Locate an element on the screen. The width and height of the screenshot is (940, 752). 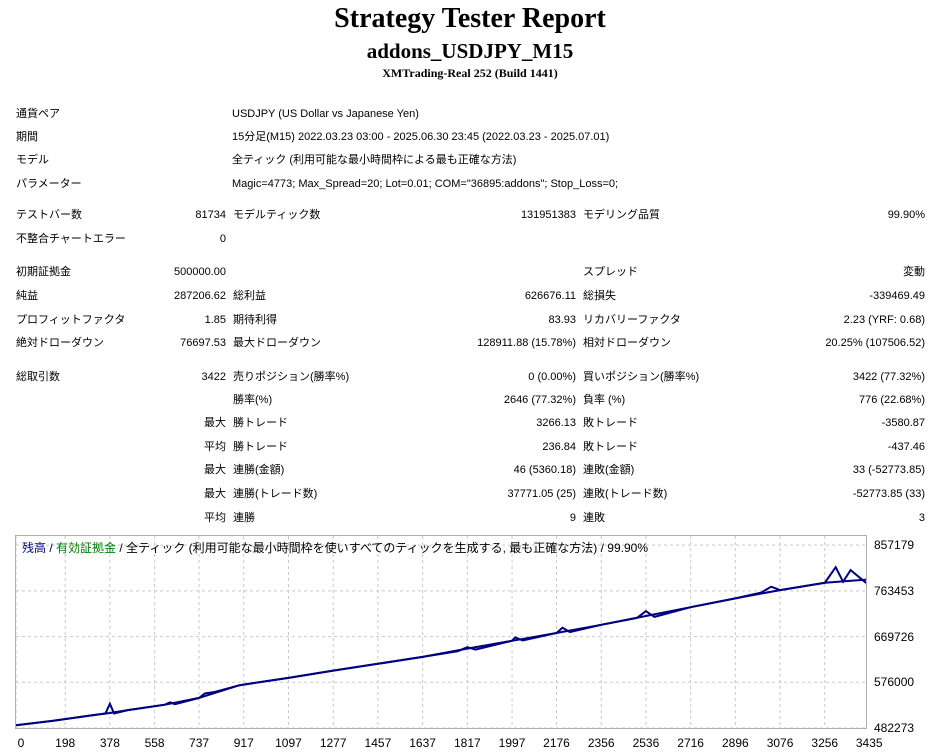
average-consecutive-losses-value: 3 is located at coordinates (921, 518).